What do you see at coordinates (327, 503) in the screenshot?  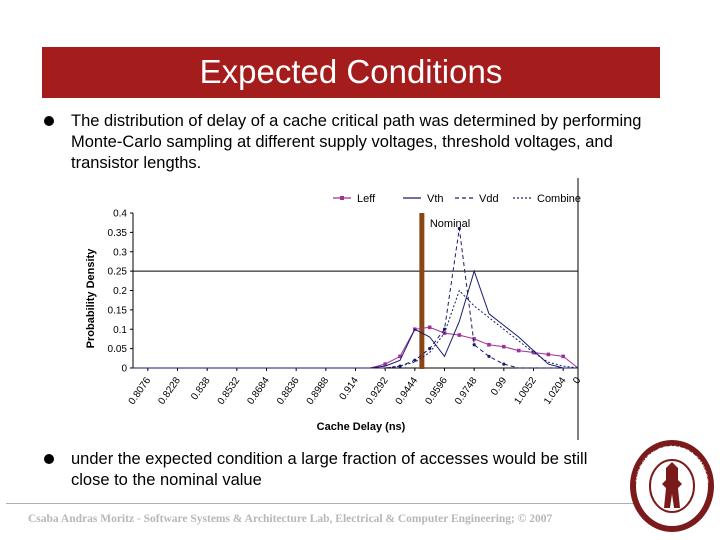 I see `footer-divider` at bounding box center [327, 503].